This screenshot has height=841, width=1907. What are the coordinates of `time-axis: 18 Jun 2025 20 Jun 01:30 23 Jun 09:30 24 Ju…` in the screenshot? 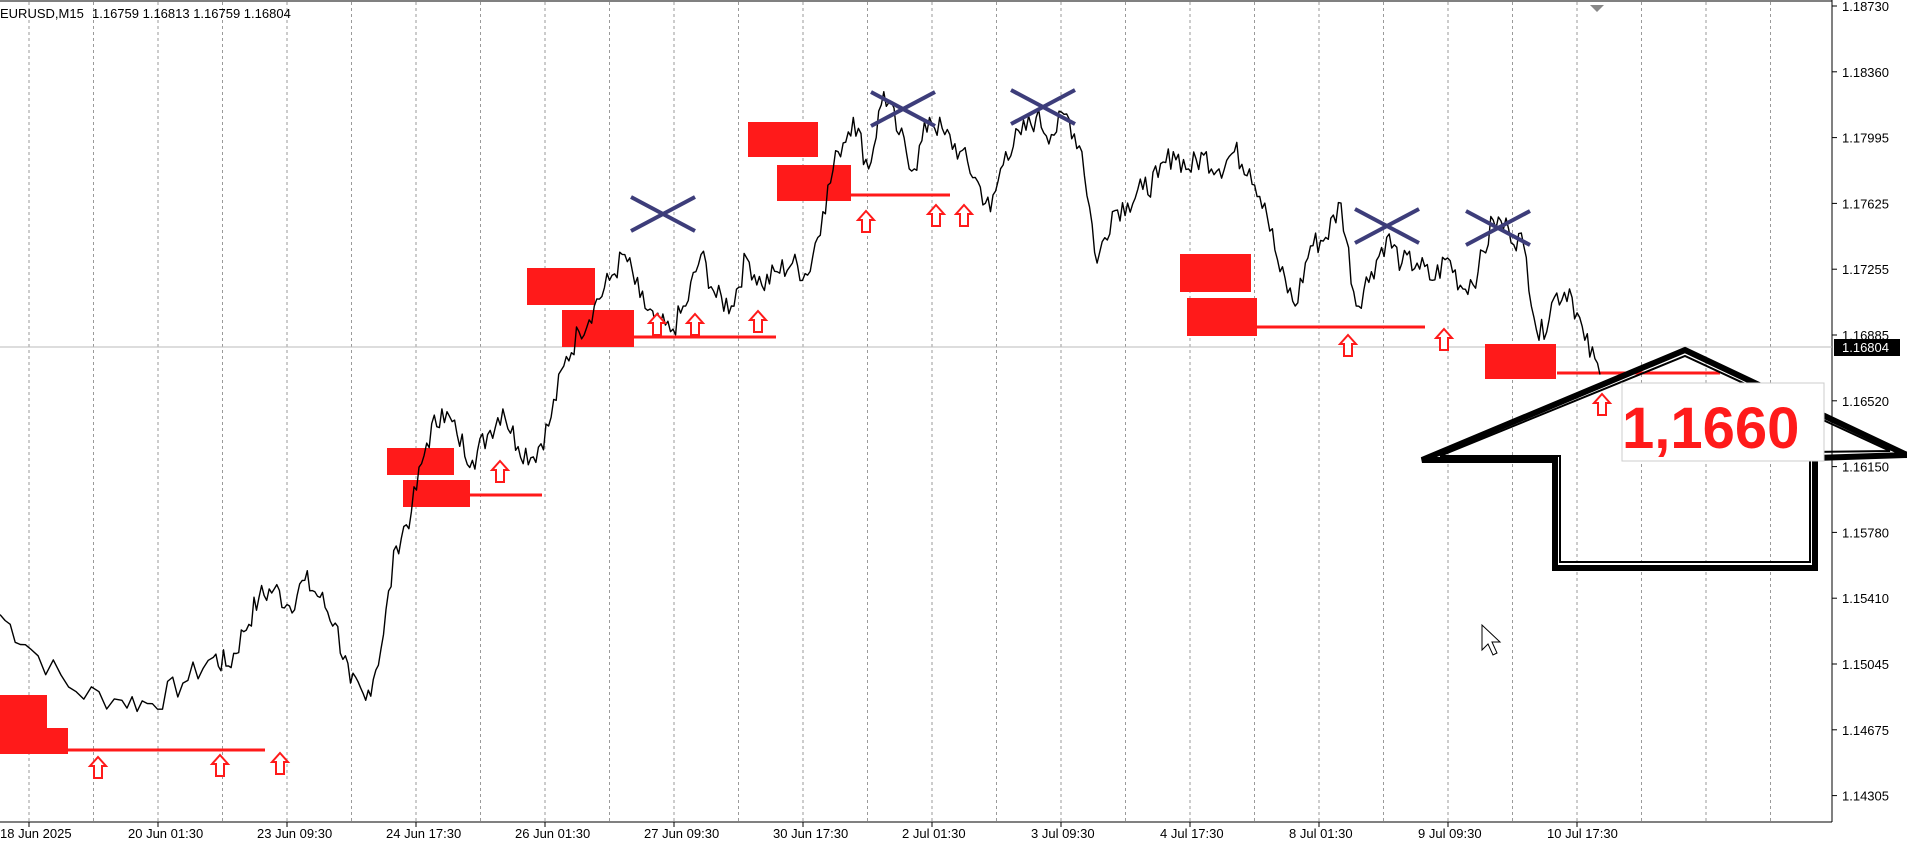 It's located at (809, 831).